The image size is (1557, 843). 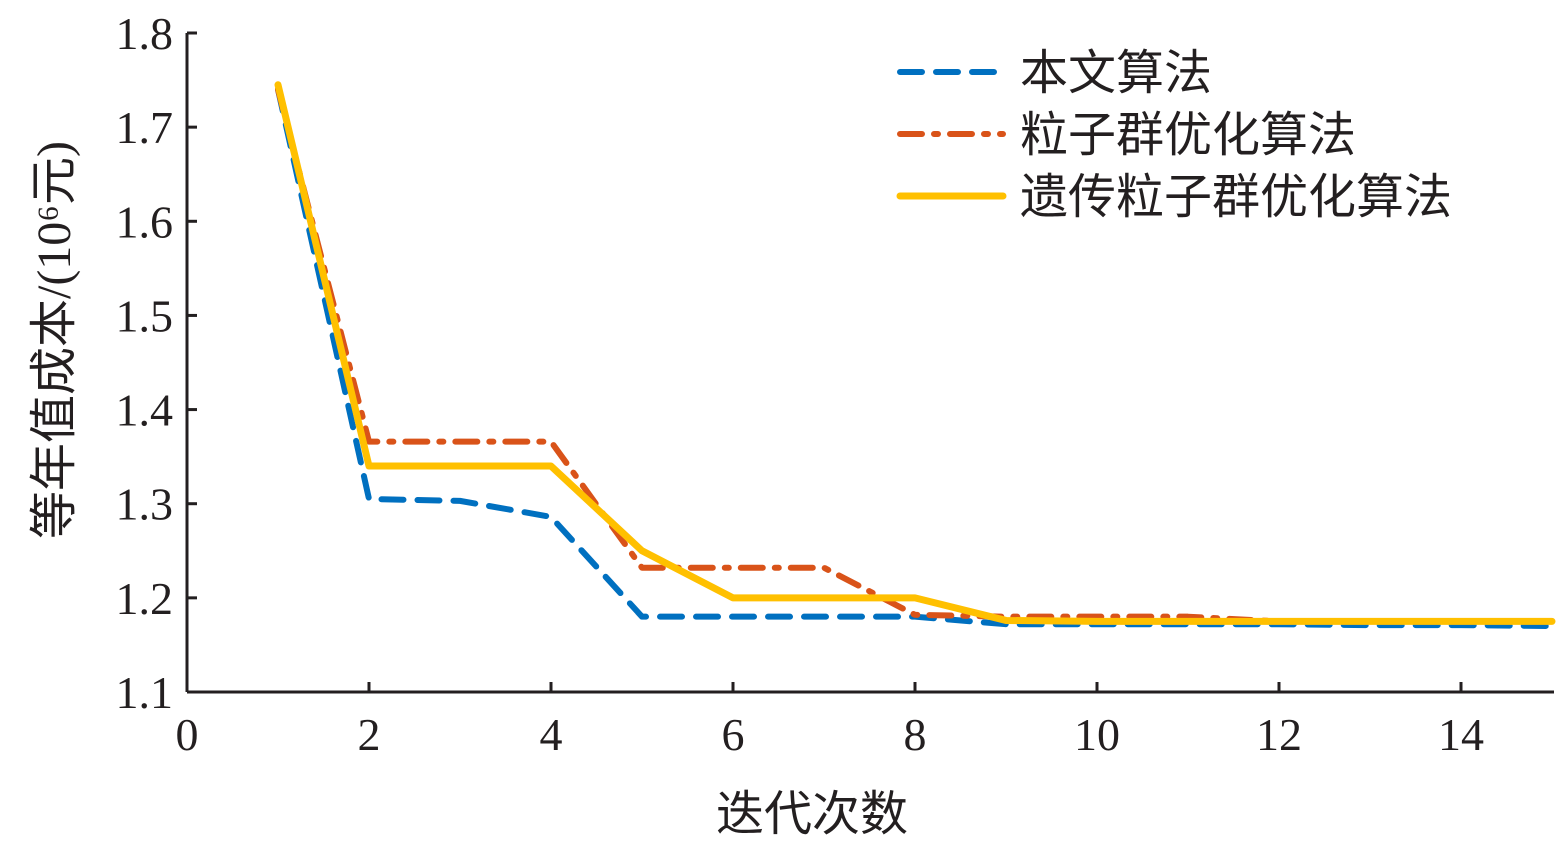 What do you see at coordinates (145, 33) in the screenshot?
I see `y-tick-label: 1.8` at bounding box center [145, 33].